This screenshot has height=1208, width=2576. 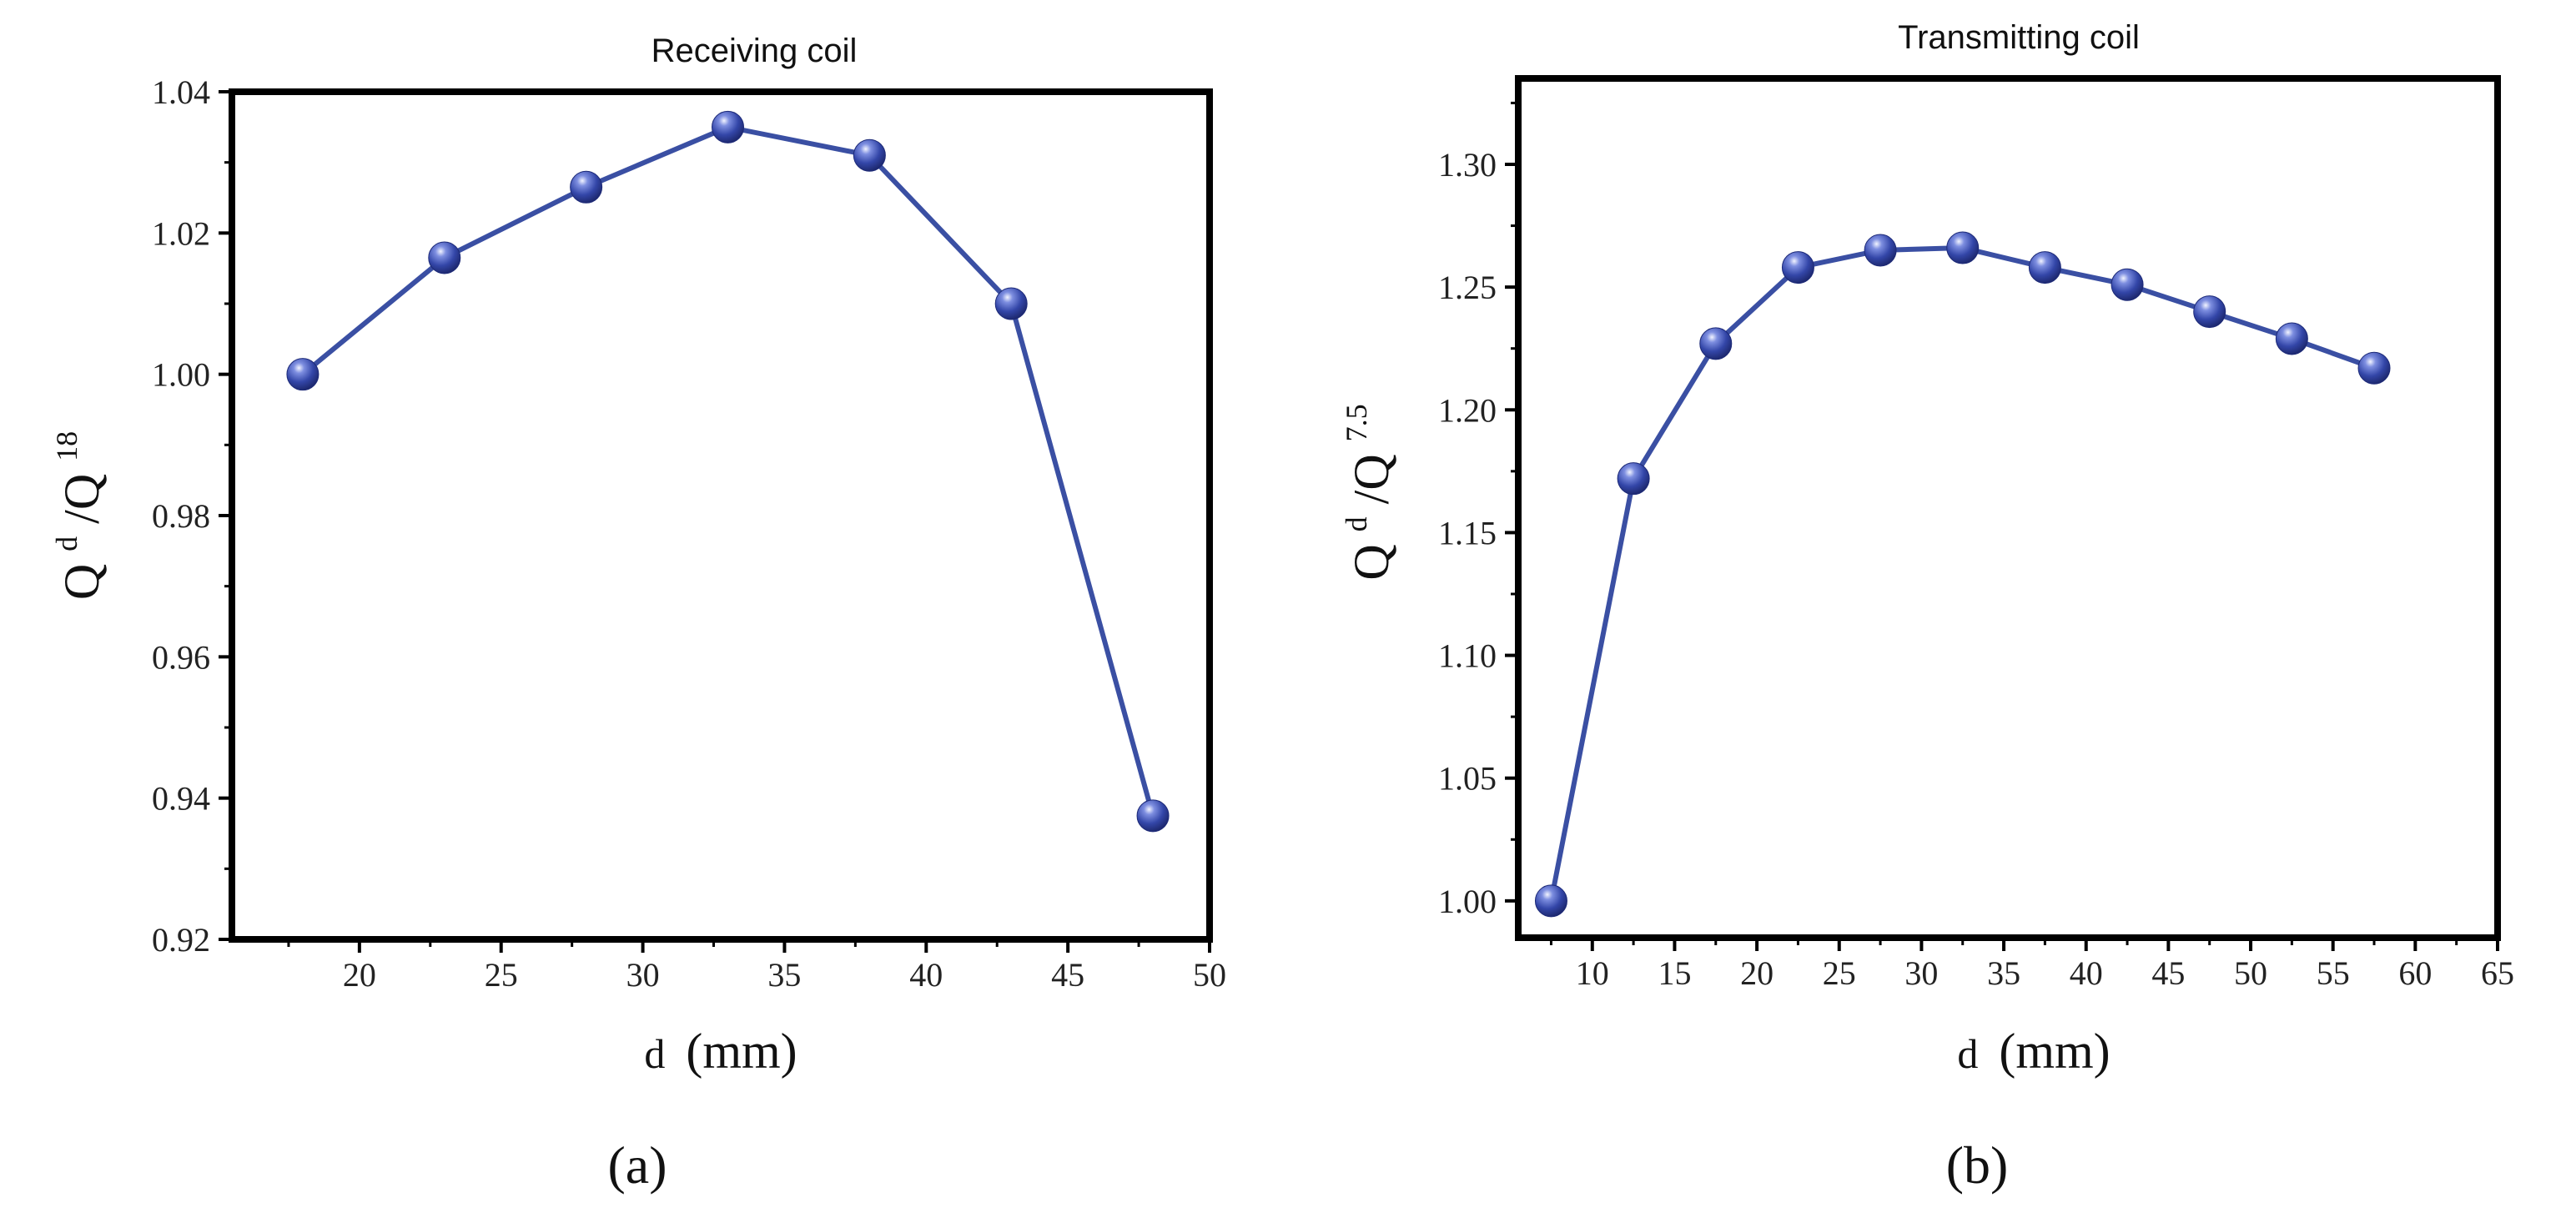 What do you see at coordinates (181, 516) in the screenshot?
I see `chart-a-ytick-label: 0.98` at bounding box center [181, 516].